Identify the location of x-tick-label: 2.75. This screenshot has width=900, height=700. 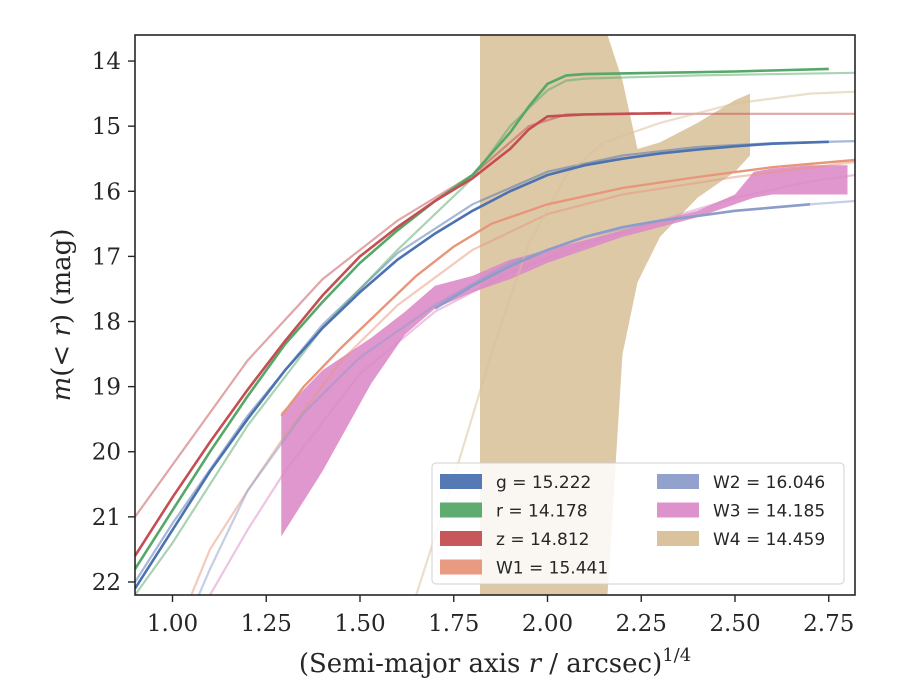
(828, 624).